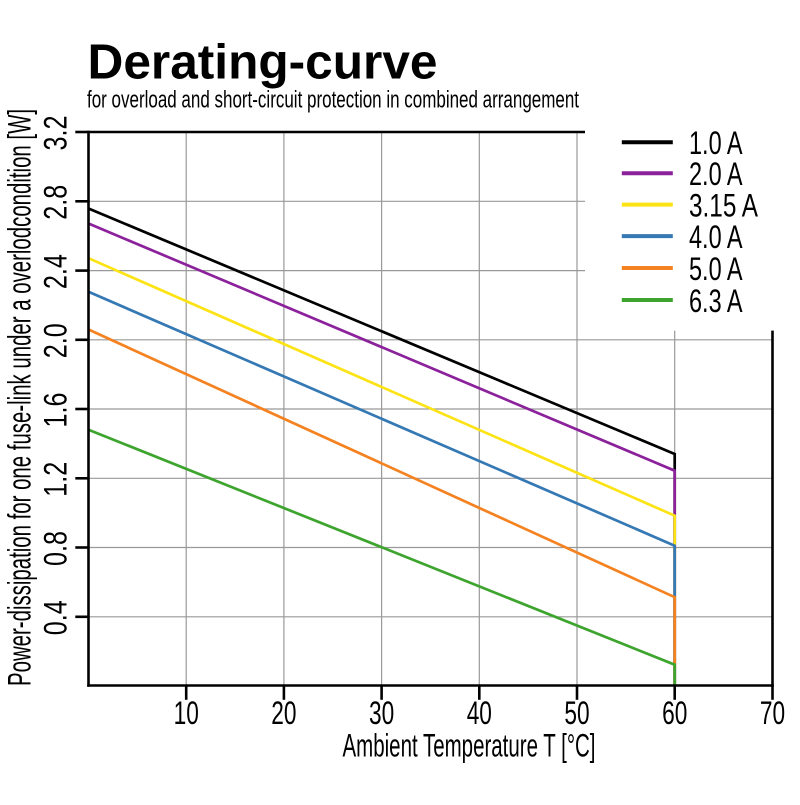  What do you see at coordinates (381, 713) in the screenshot?
I see `svg-text: 30` at bounding box center [381, 713].